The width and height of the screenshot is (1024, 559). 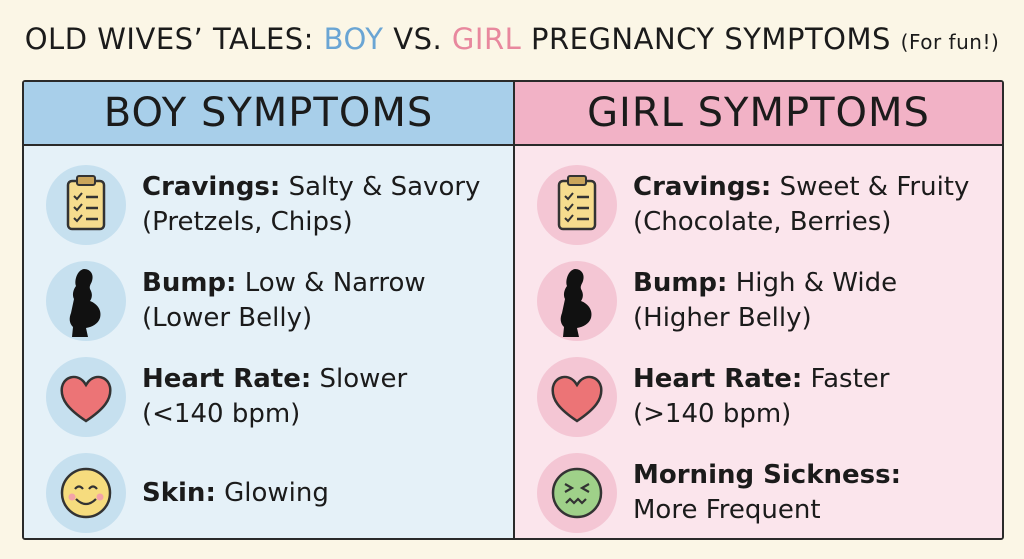 I want to click on symptom-text: Morning Sickness: More Frequent, so click(x=808, y=493).